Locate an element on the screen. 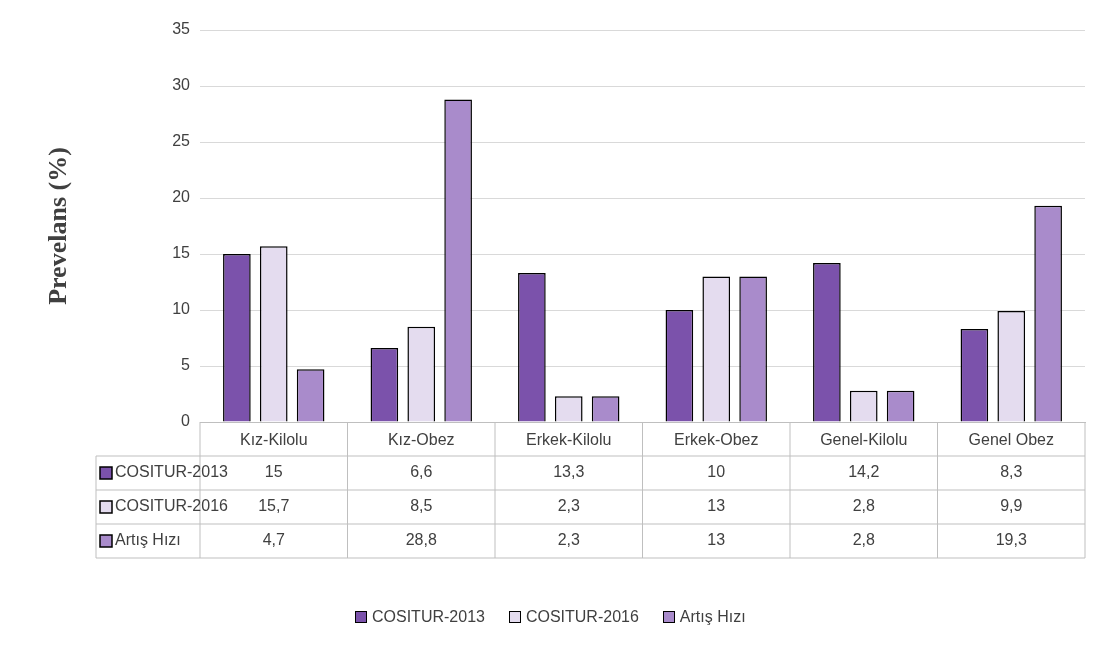  text: COSITUR-2013 is located at coordinates (428, 616).